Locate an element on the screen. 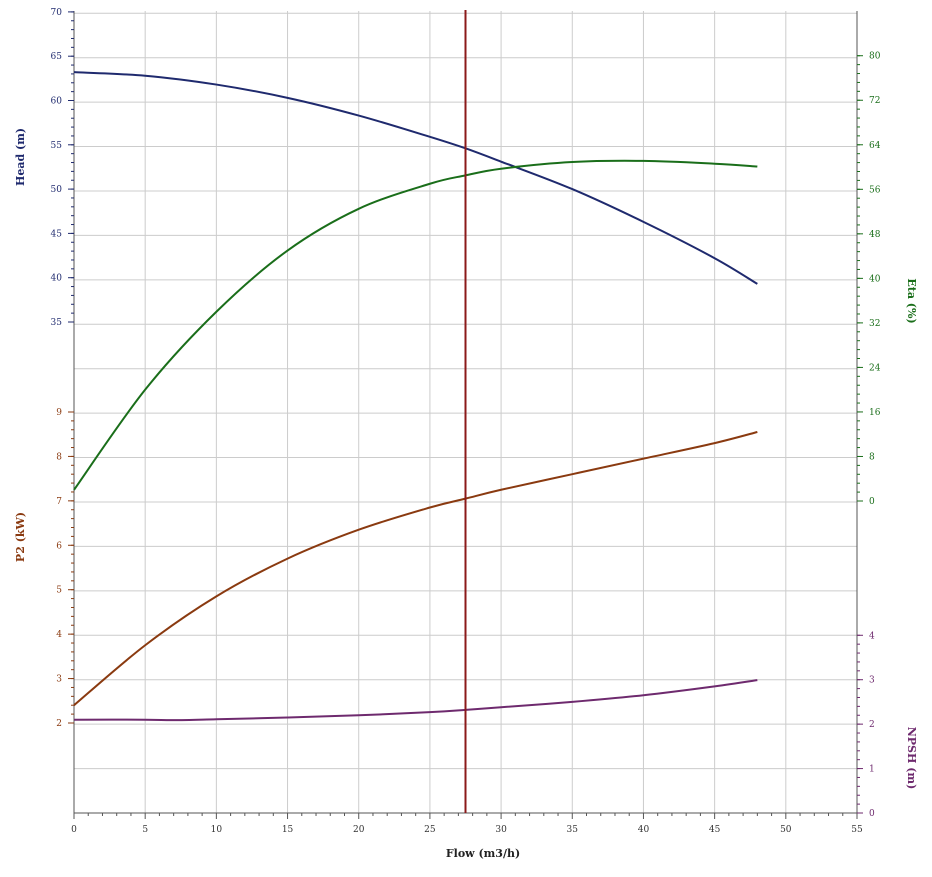 The height and width of the screenshot is (877, 932). p2-tick-label: 7 is located at coordinates (59, 502).